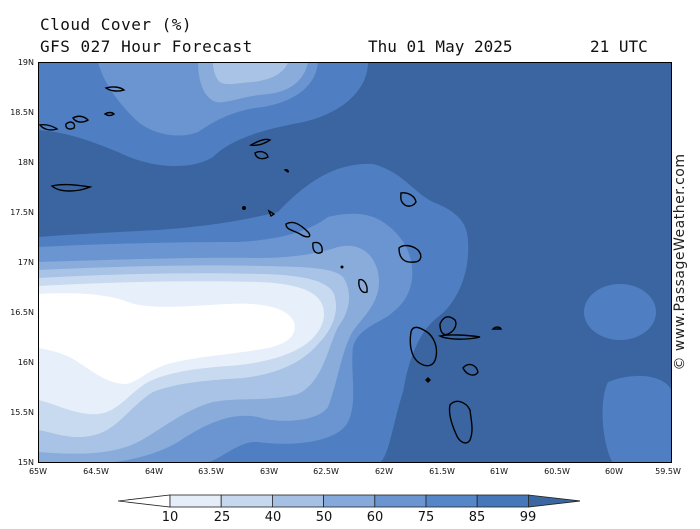 The width and height of the screenshot is (700, 529). What do you see at coordinates (115, 89) in the screenshot?
I see `puerto-rico-coast` at bounding box center [115, 89].